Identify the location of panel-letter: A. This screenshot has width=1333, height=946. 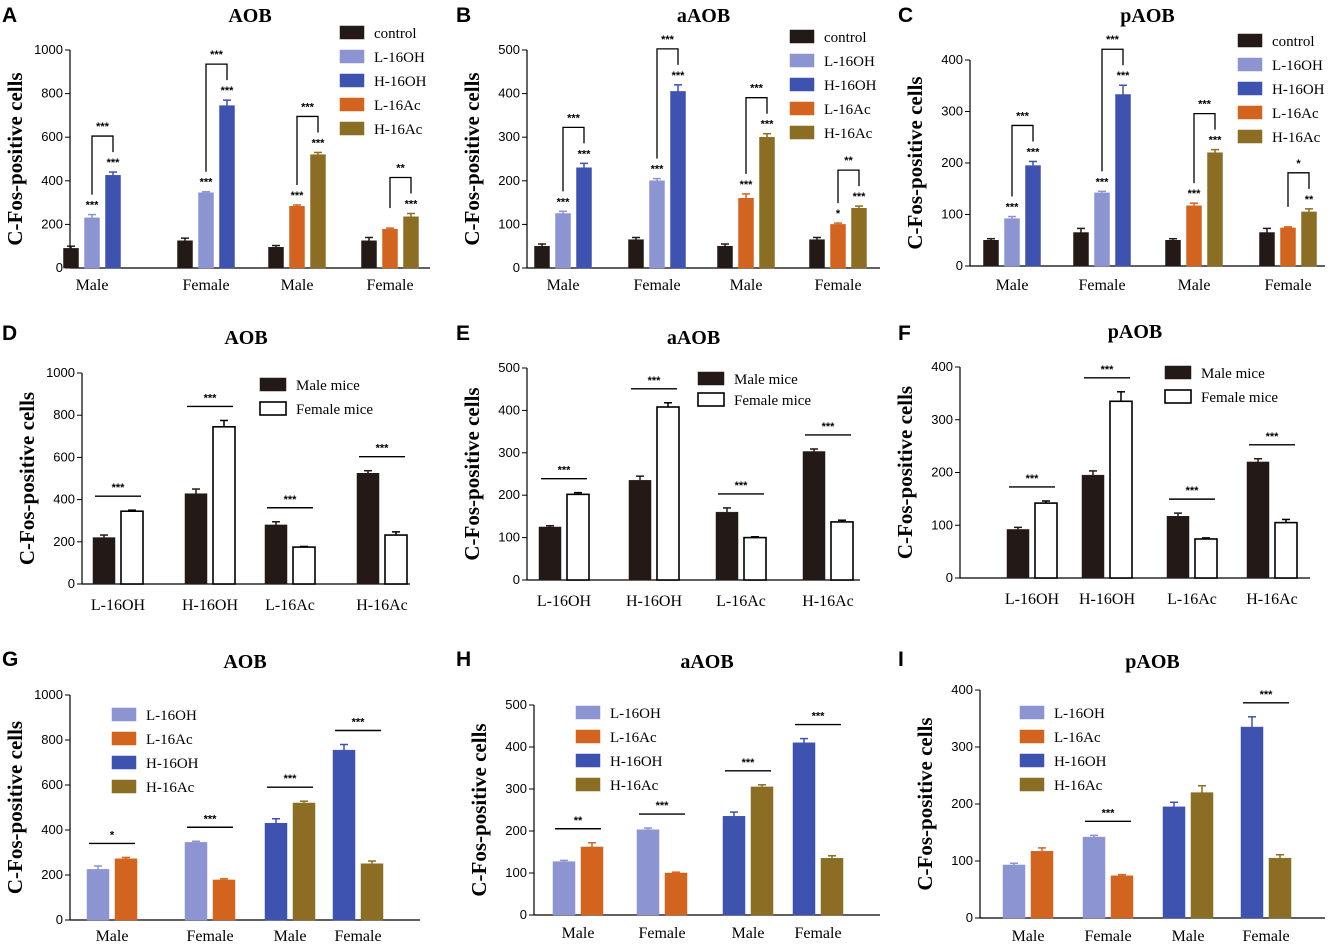
(9, 15).